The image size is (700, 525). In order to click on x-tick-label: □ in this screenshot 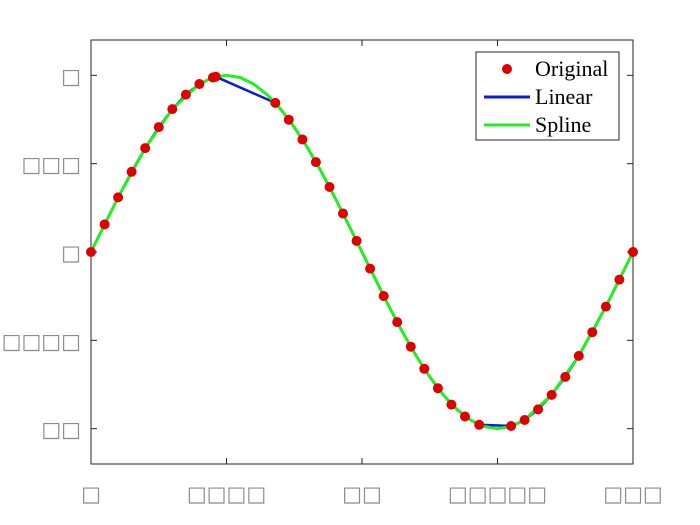, I will do `click(91, 494)`.